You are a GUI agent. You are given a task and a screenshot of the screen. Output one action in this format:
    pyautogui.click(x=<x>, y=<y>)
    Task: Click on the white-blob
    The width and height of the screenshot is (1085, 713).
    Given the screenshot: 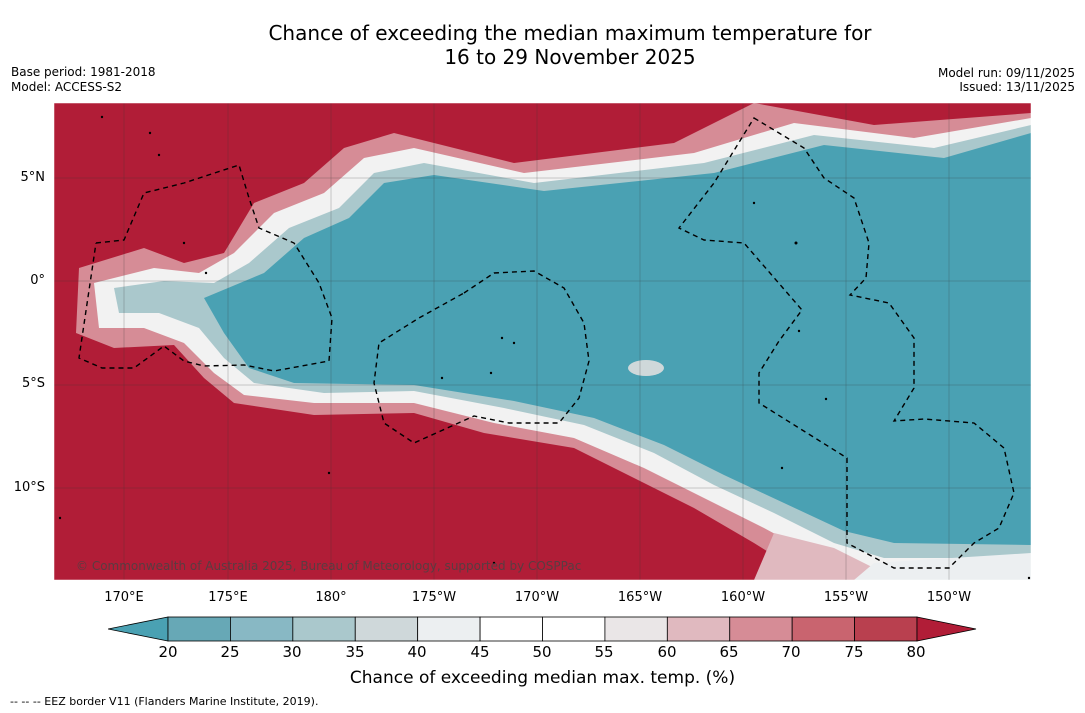 What is the action you would take?
    pyautogui.click(x=646, y=368)
    